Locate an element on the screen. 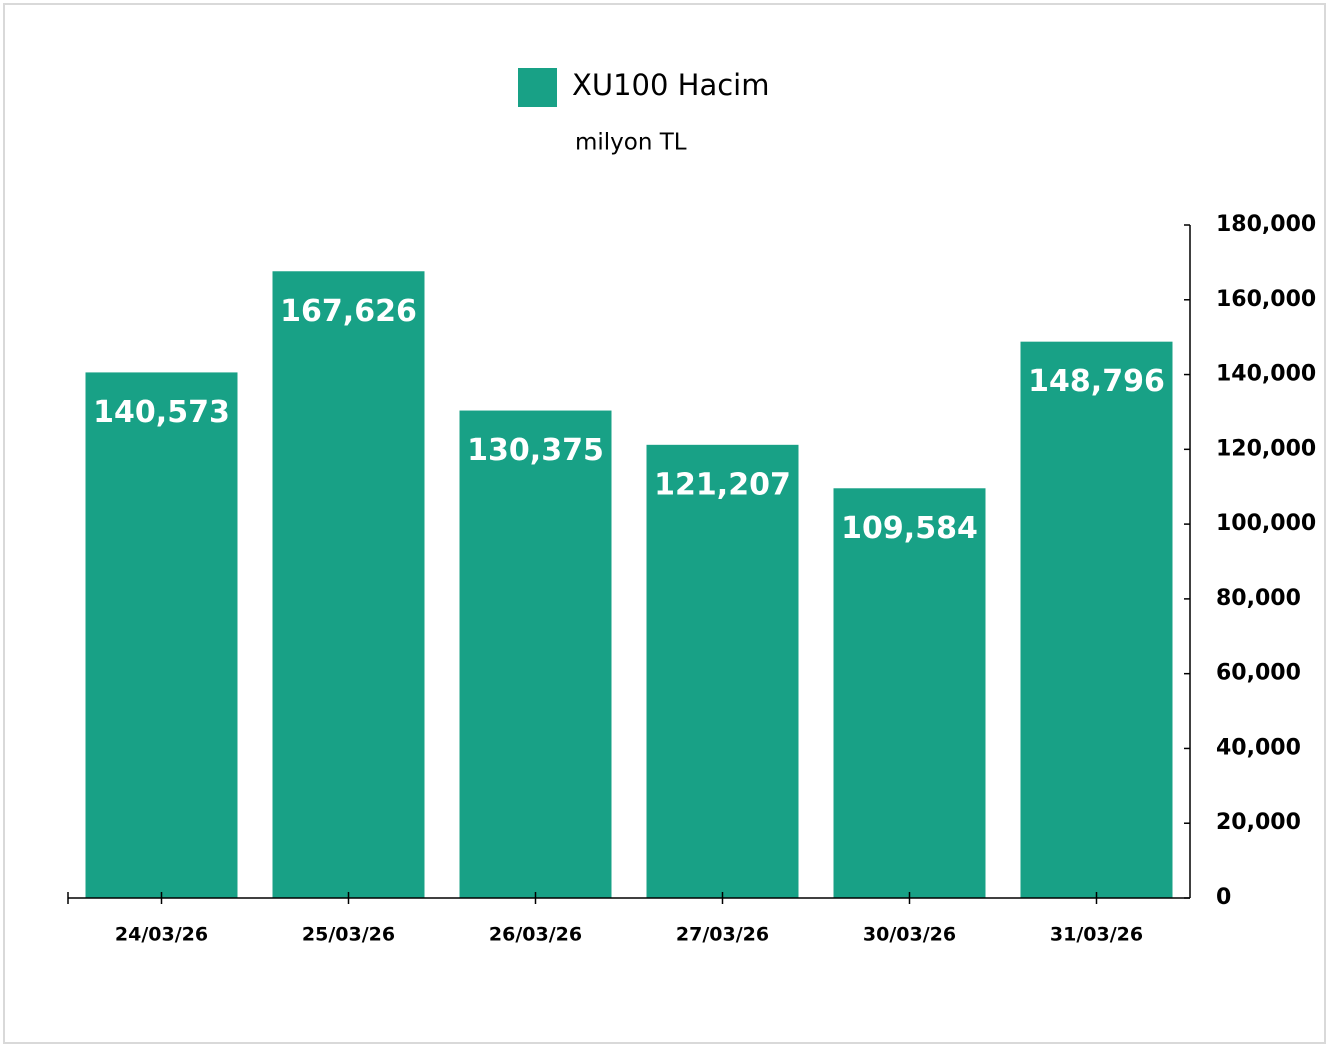  legend-swatch is located at coordinates (537, 87).